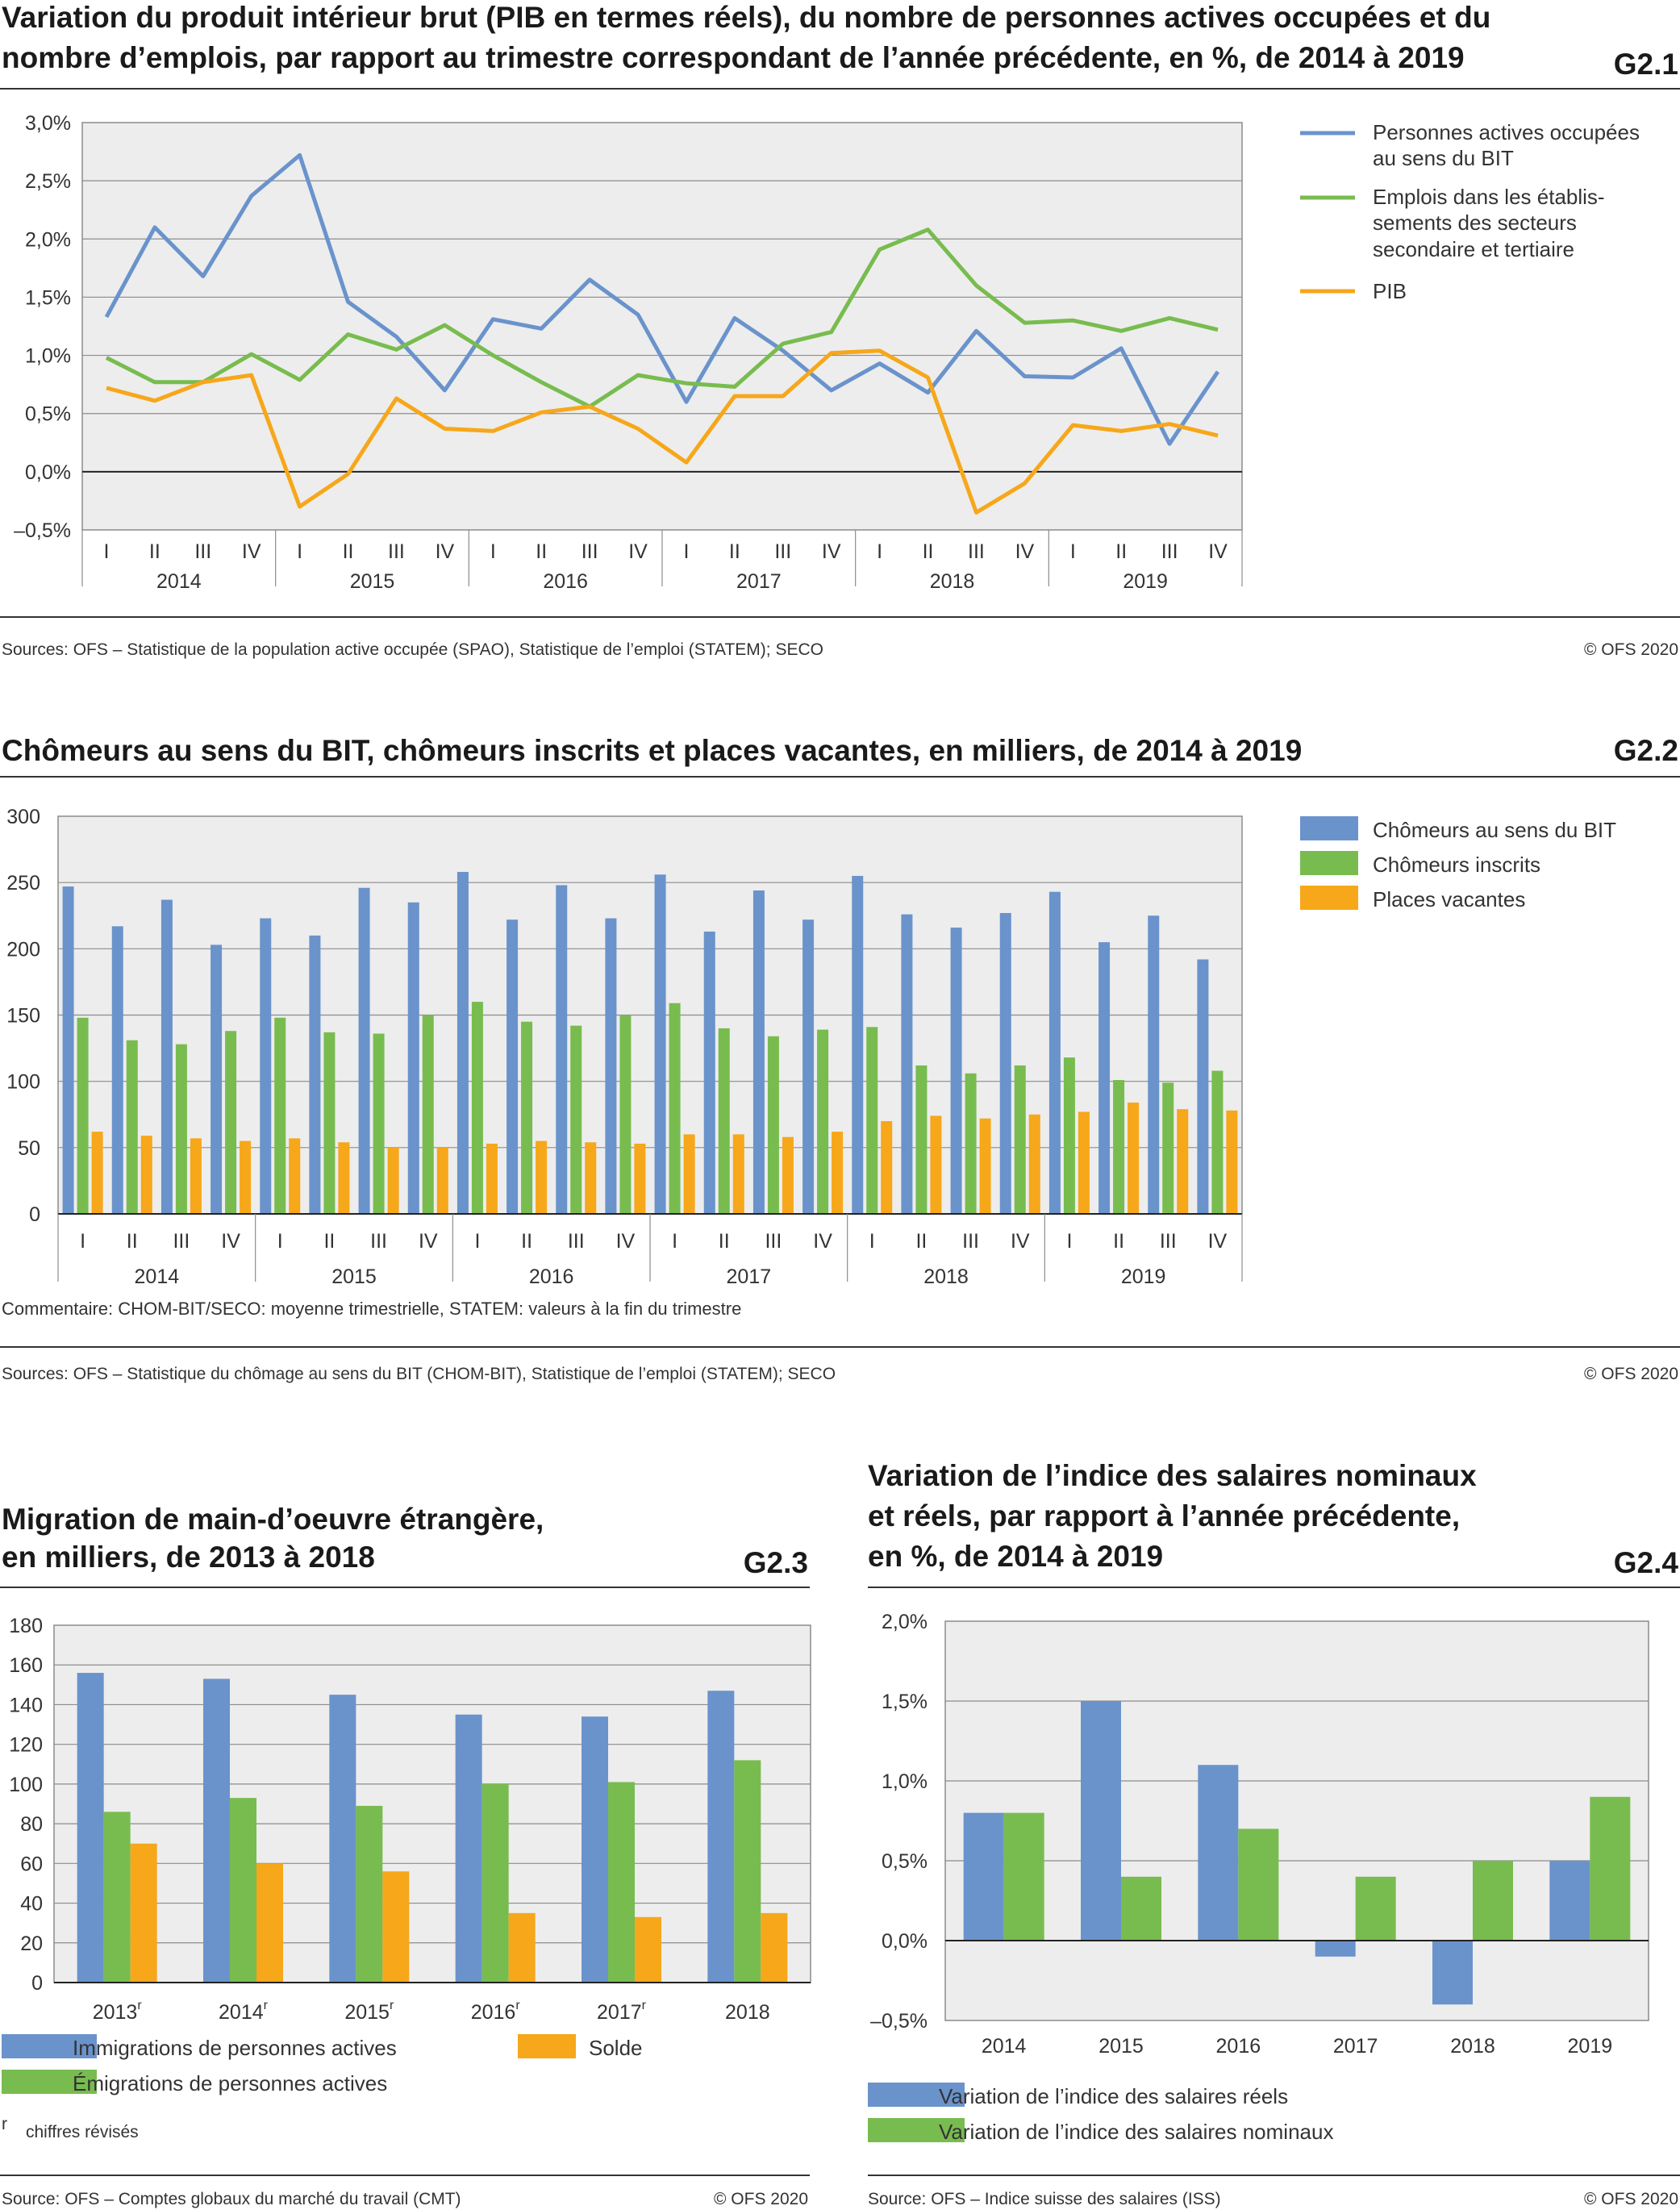 This screenshot has height=2210, width=1680. Describe the element at coordinates (1297, 1999) in the screenshot. I see `g24-axes: 2014 2015 2016 2017 2018 2019` at that location.